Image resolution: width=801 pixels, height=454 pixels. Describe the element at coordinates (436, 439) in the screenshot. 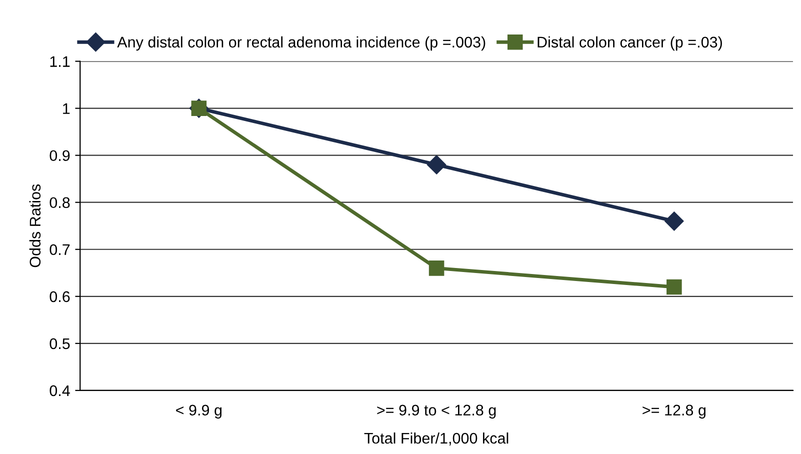

I see `x-axis-title: Total Fiber/1,000 kcal` at that location.